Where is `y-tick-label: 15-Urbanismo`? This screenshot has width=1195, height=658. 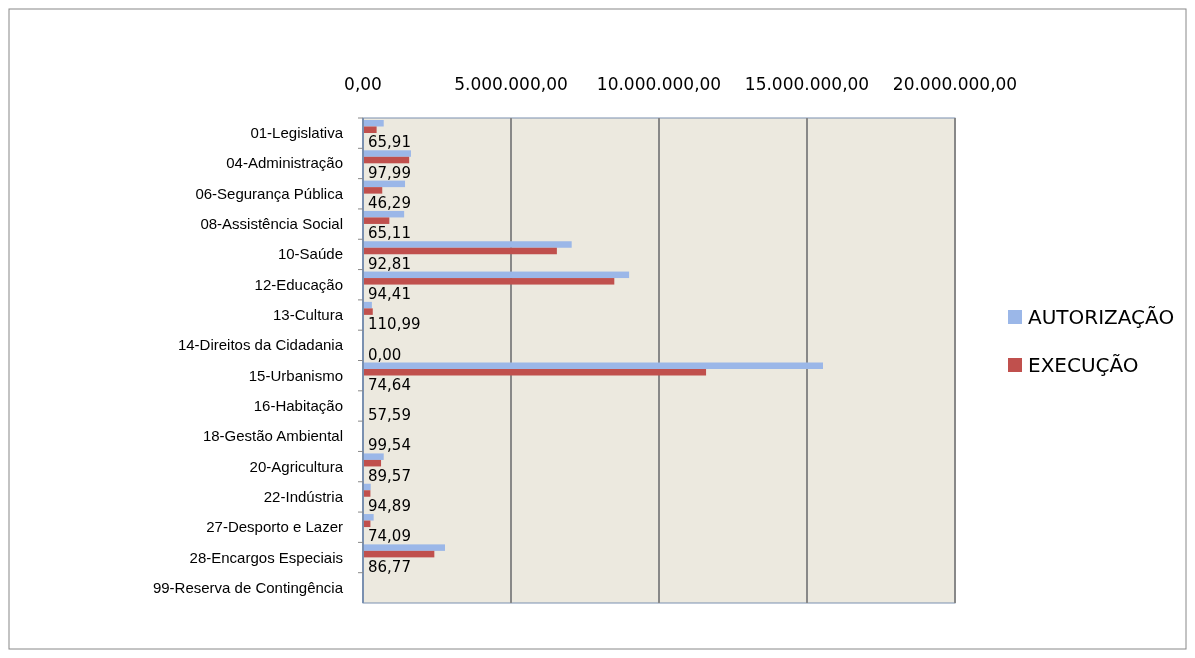 y-tick-label: 15-Urbanismo is located at coordinates (295, 375).